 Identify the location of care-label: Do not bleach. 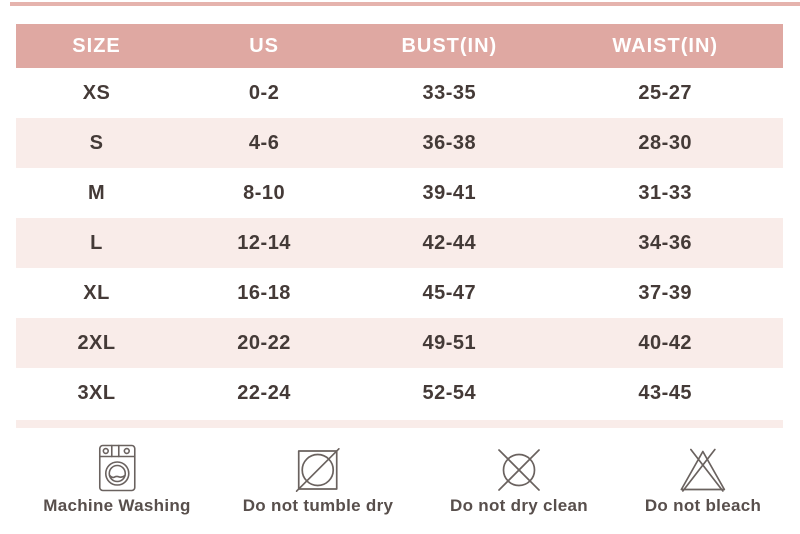
(703, 505).